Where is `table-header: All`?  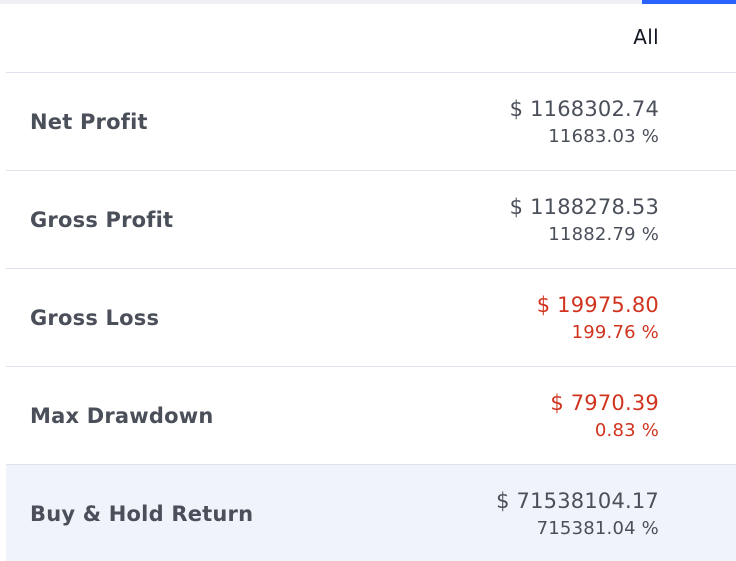
table-header: All is located at coordinates (371, 38).